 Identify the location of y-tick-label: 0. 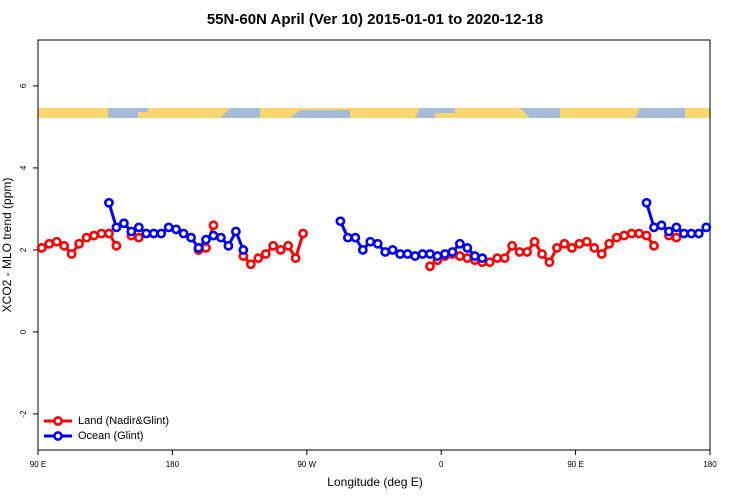
(23, 331).